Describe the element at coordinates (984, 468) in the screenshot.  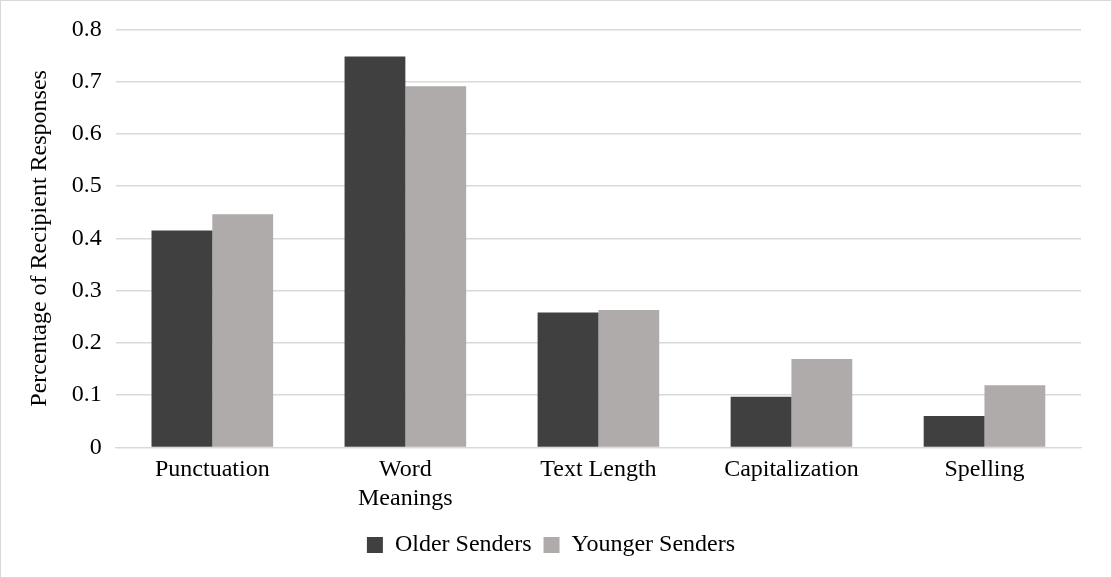
I see `x-tick-label: Spelling` at that location.